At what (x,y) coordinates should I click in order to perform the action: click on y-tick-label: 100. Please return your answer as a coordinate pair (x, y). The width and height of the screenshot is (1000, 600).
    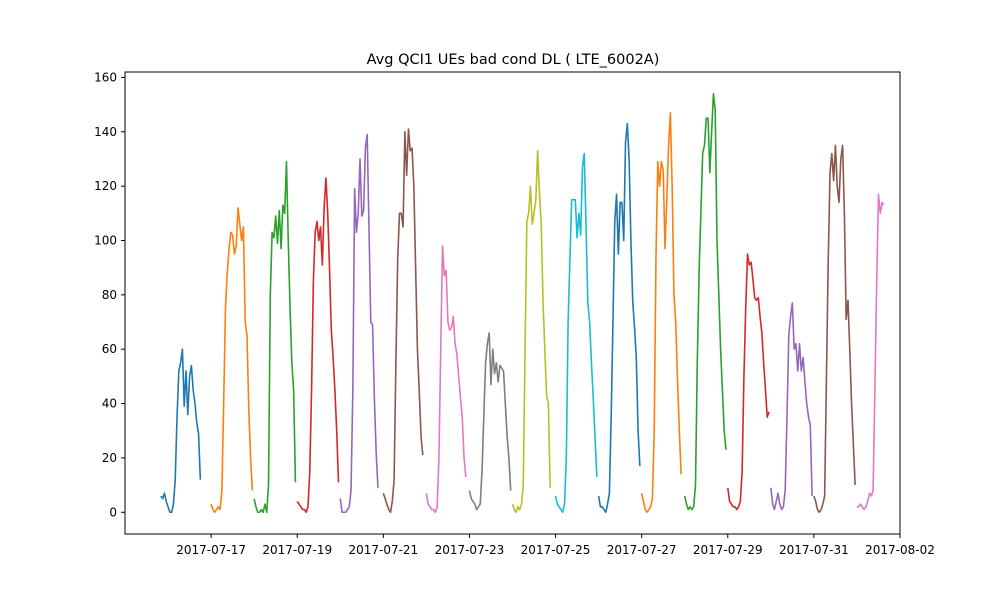
    Looking at the image, I should click on (105, 240).